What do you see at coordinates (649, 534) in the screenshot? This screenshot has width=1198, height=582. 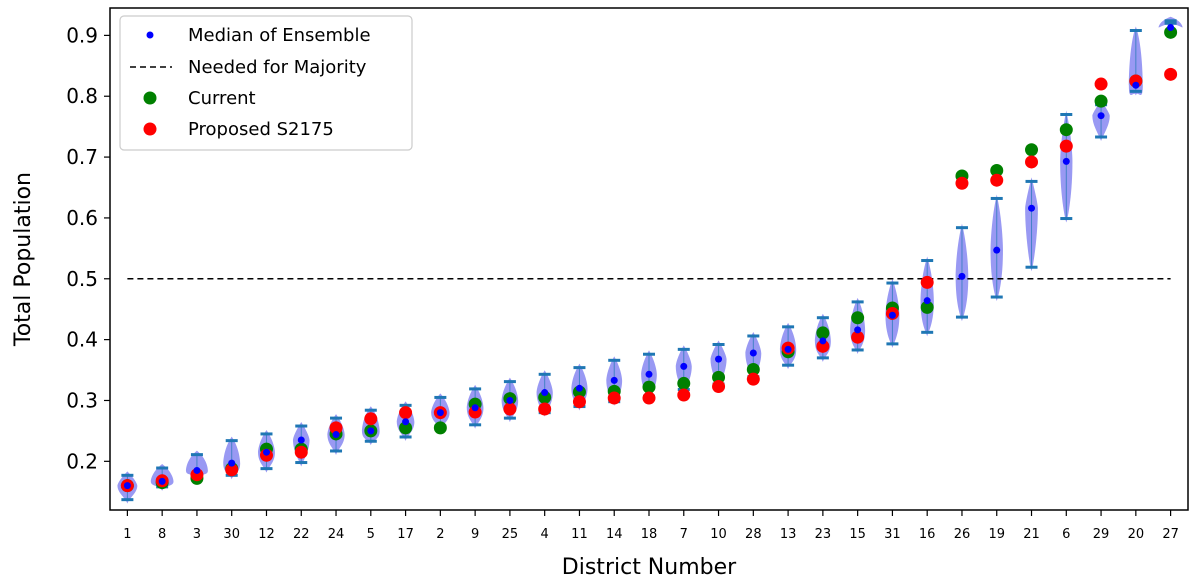 I see `x-tick-label: 18` at bounding box center [649, 534].